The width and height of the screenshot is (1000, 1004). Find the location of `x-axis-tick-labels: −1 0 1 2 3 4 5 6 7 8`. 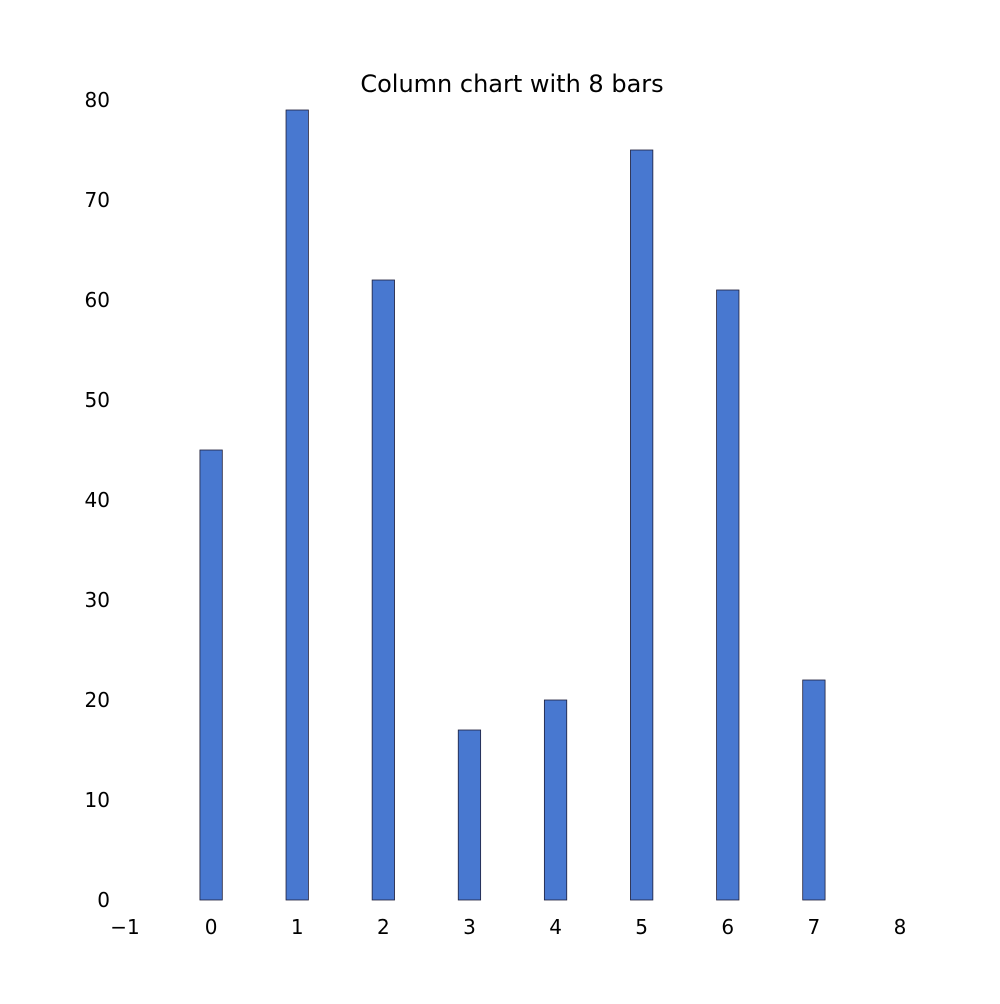

x-axis-tick-labels: −1 0 1 2 3 4 5 6 7 8 is located at coordinates (508, 927).